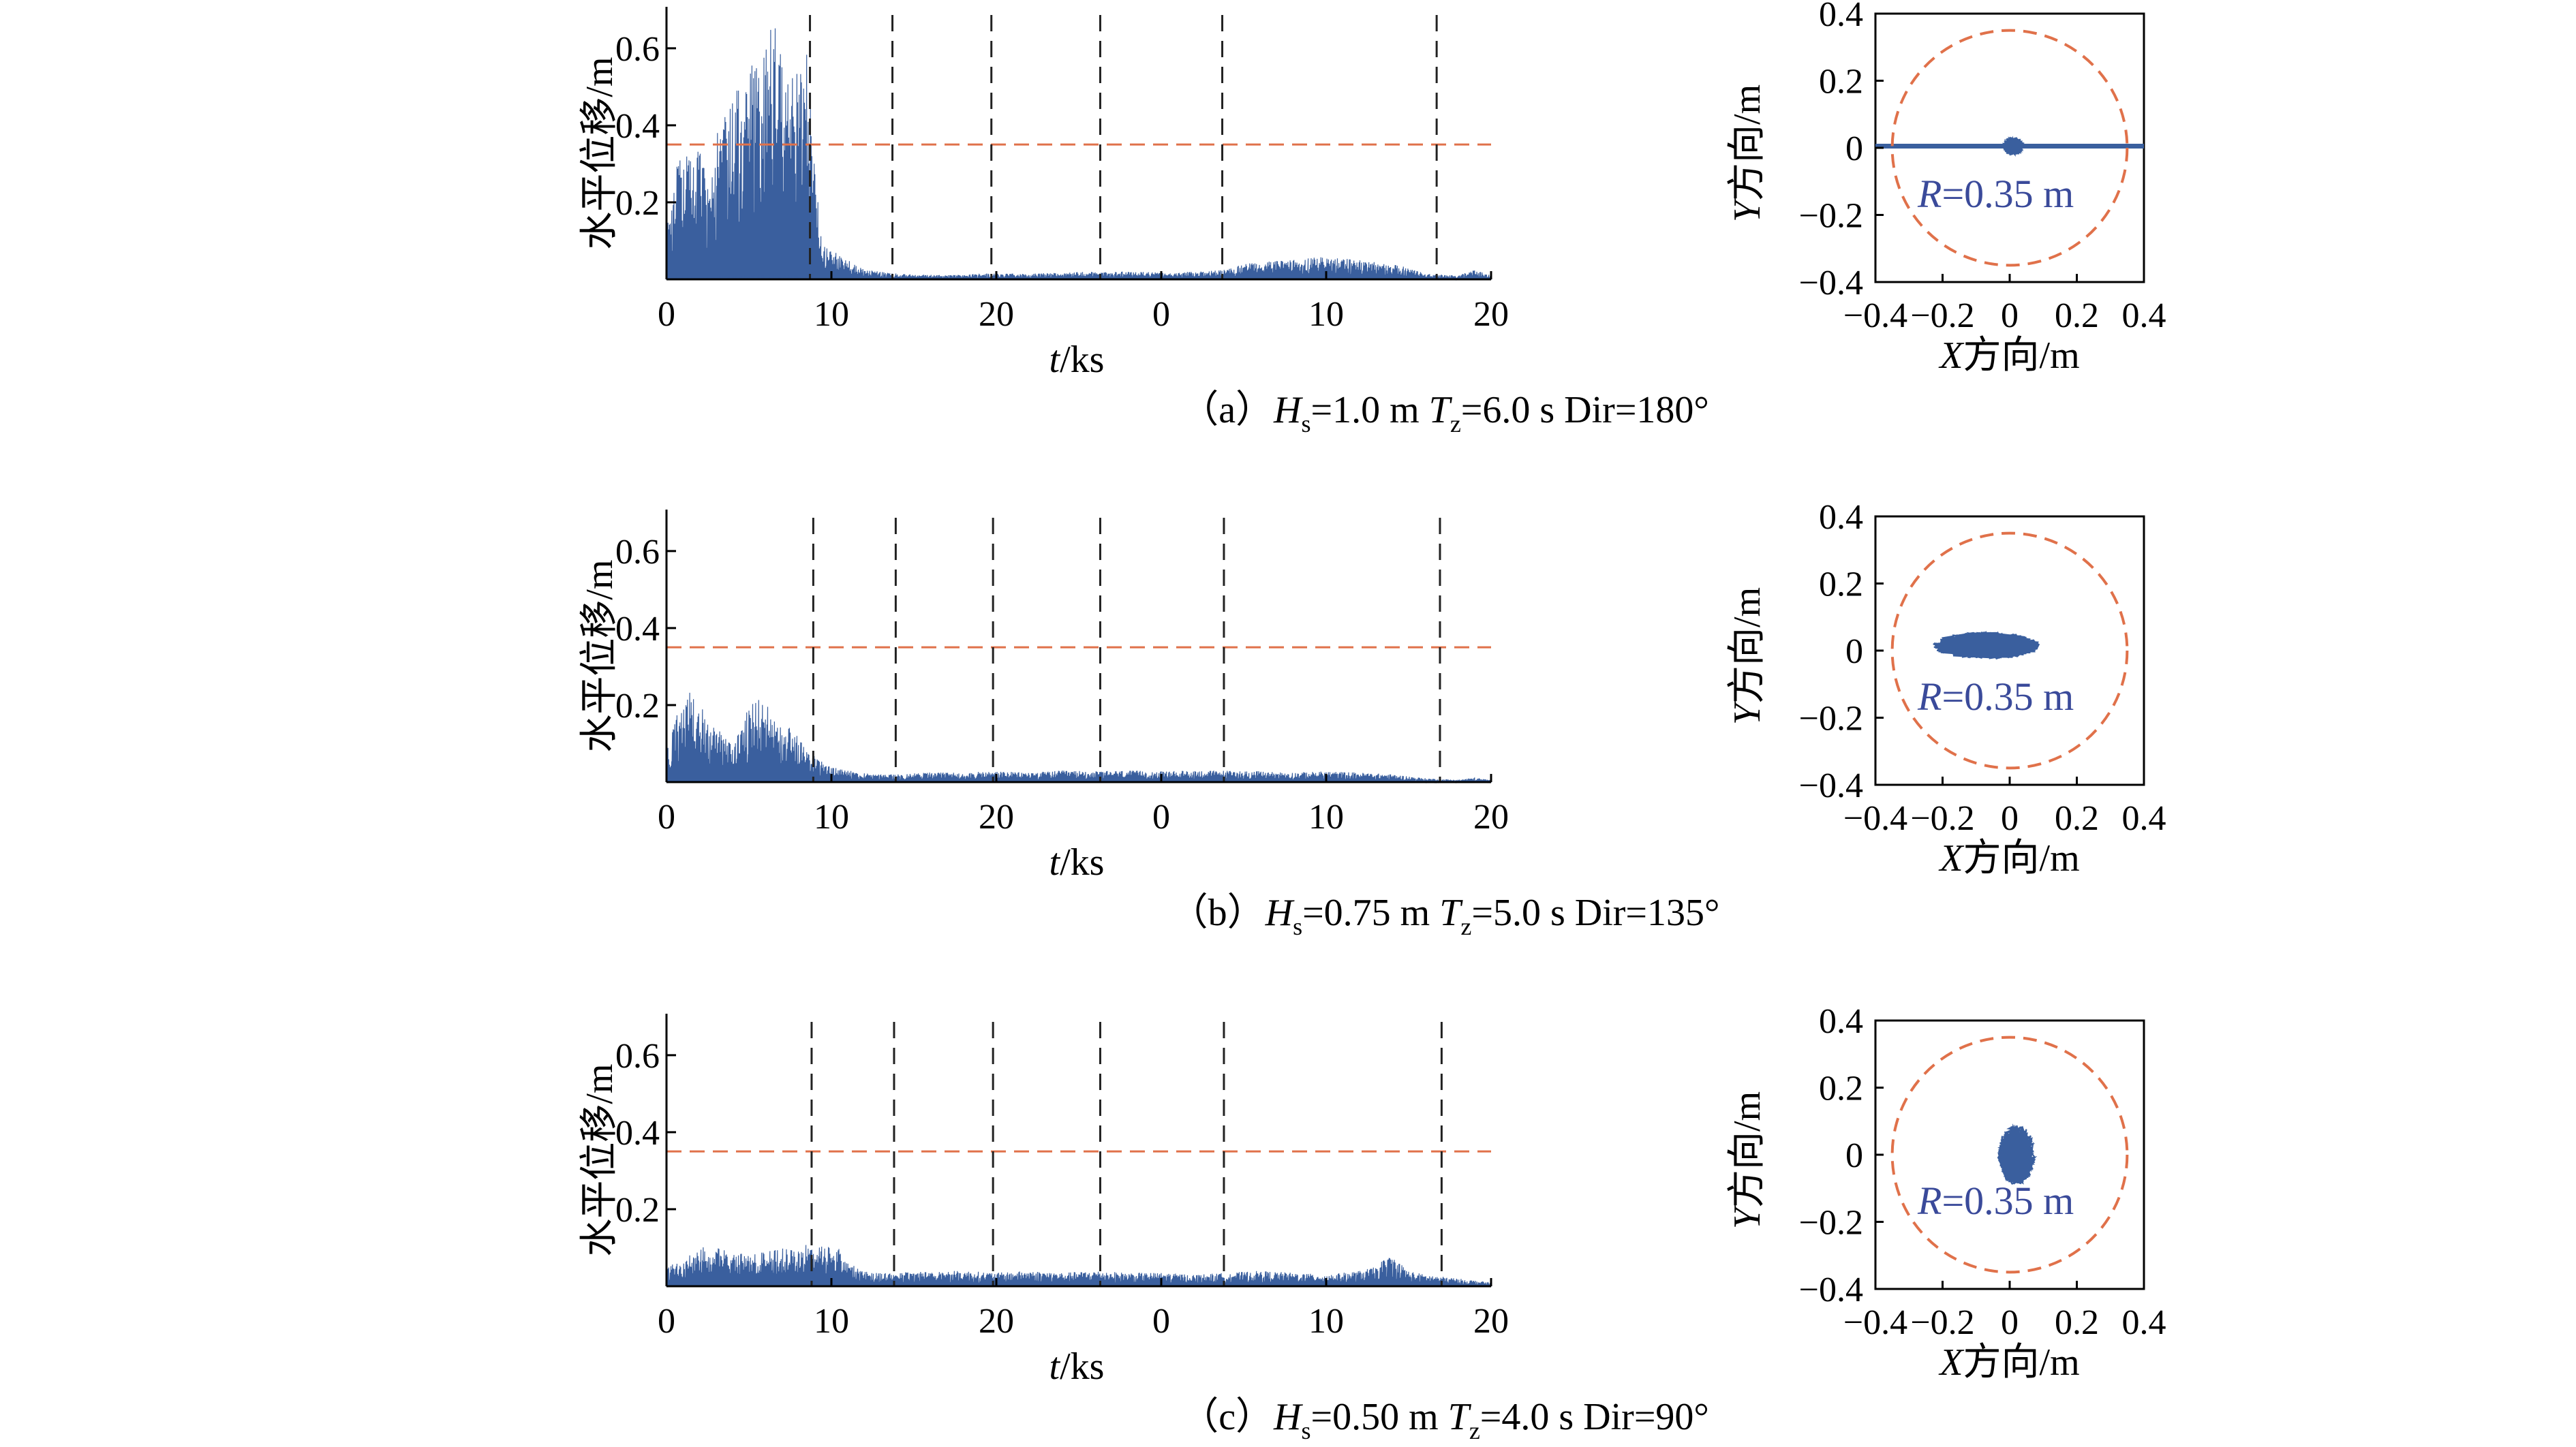 Image resolution: width=2576 pixels, height=1447 pixels. I want to click on radius-label-var: R, so click(1929, 1201).